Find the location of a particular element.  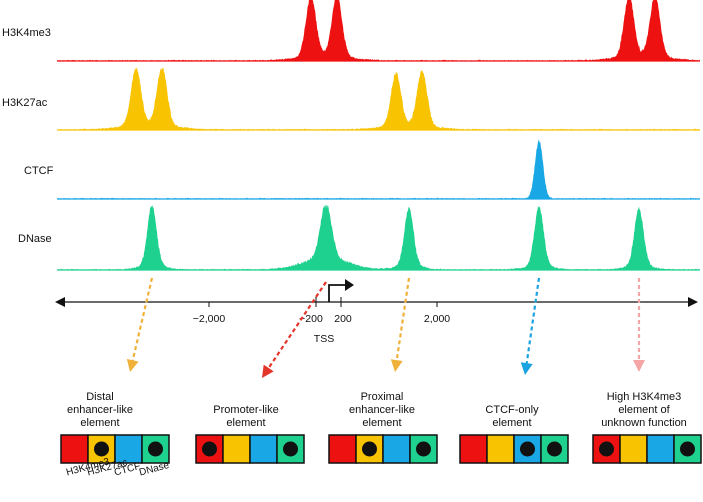

mark-box-promoter is located at coordinates (250, 449).